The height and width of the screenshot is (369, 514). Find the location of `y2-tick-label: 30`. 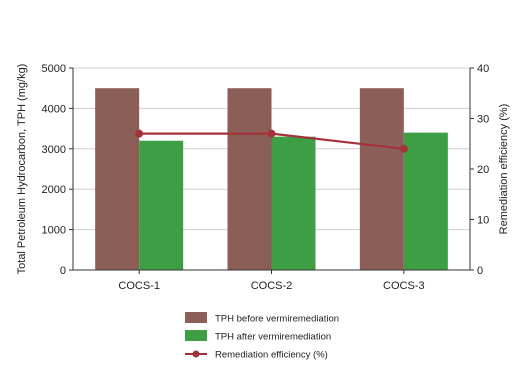

y2-tick-label: 30 is located at coordinates (483, 120).